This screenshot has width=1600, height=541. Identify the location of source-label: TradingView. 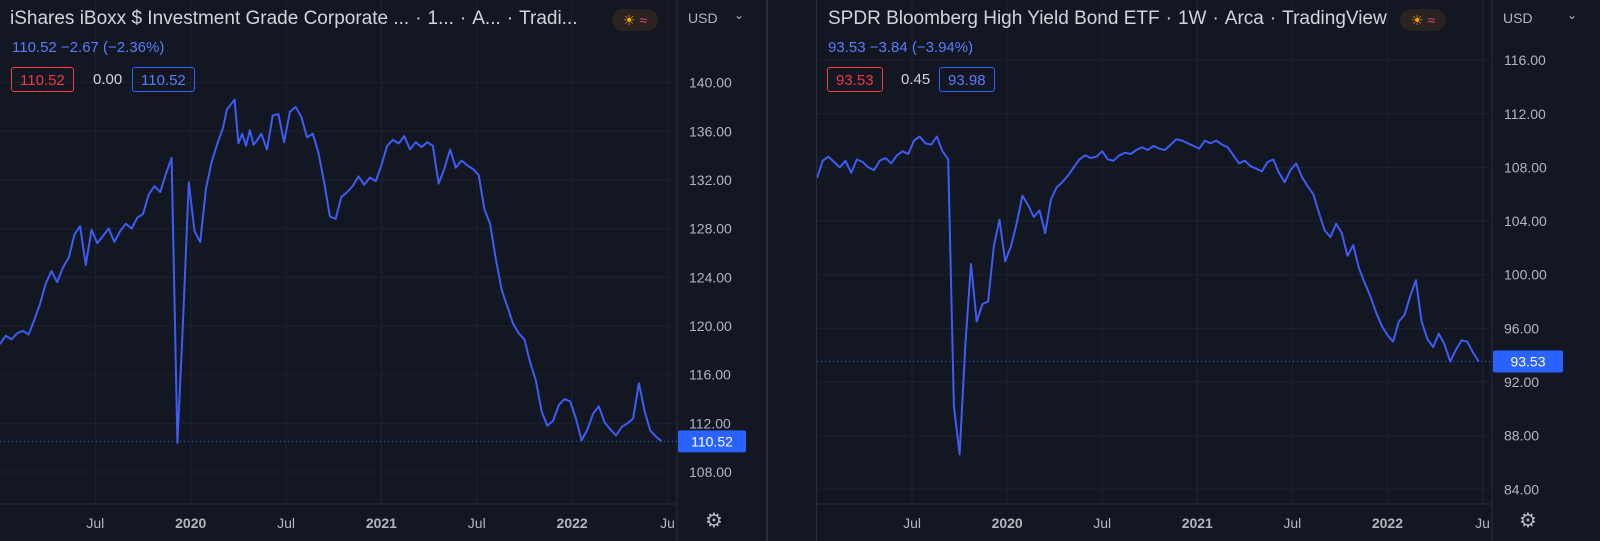
(1334, 18).